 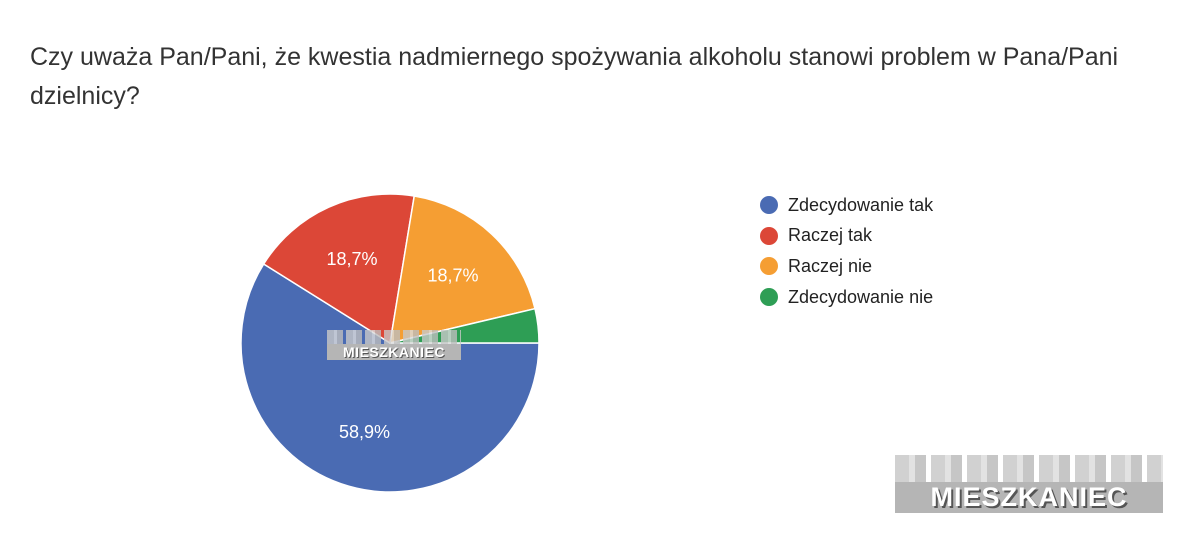 What do you see at coordinates (364, 432) in the screenshot?
I see `slice-label: 58,9%` at bounding box center [364, 432].